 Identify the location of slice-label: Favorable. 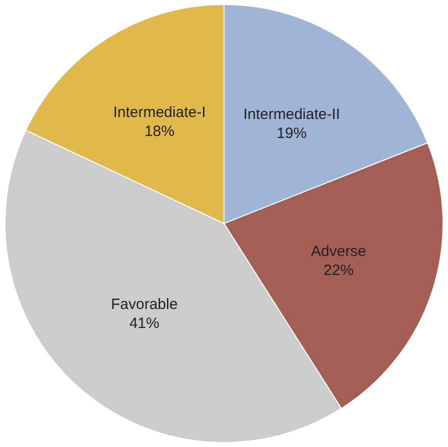
(144, 304).